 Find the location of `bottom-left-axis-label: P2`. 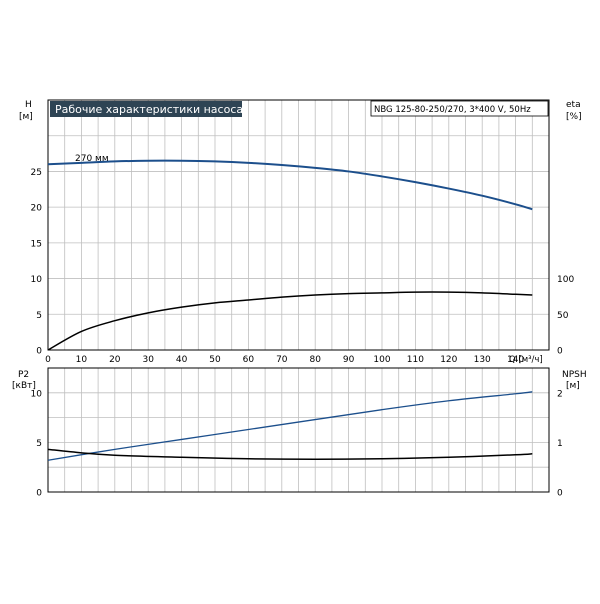

bottom-left-axis-label: P2 is located at coordinates (23, 375).